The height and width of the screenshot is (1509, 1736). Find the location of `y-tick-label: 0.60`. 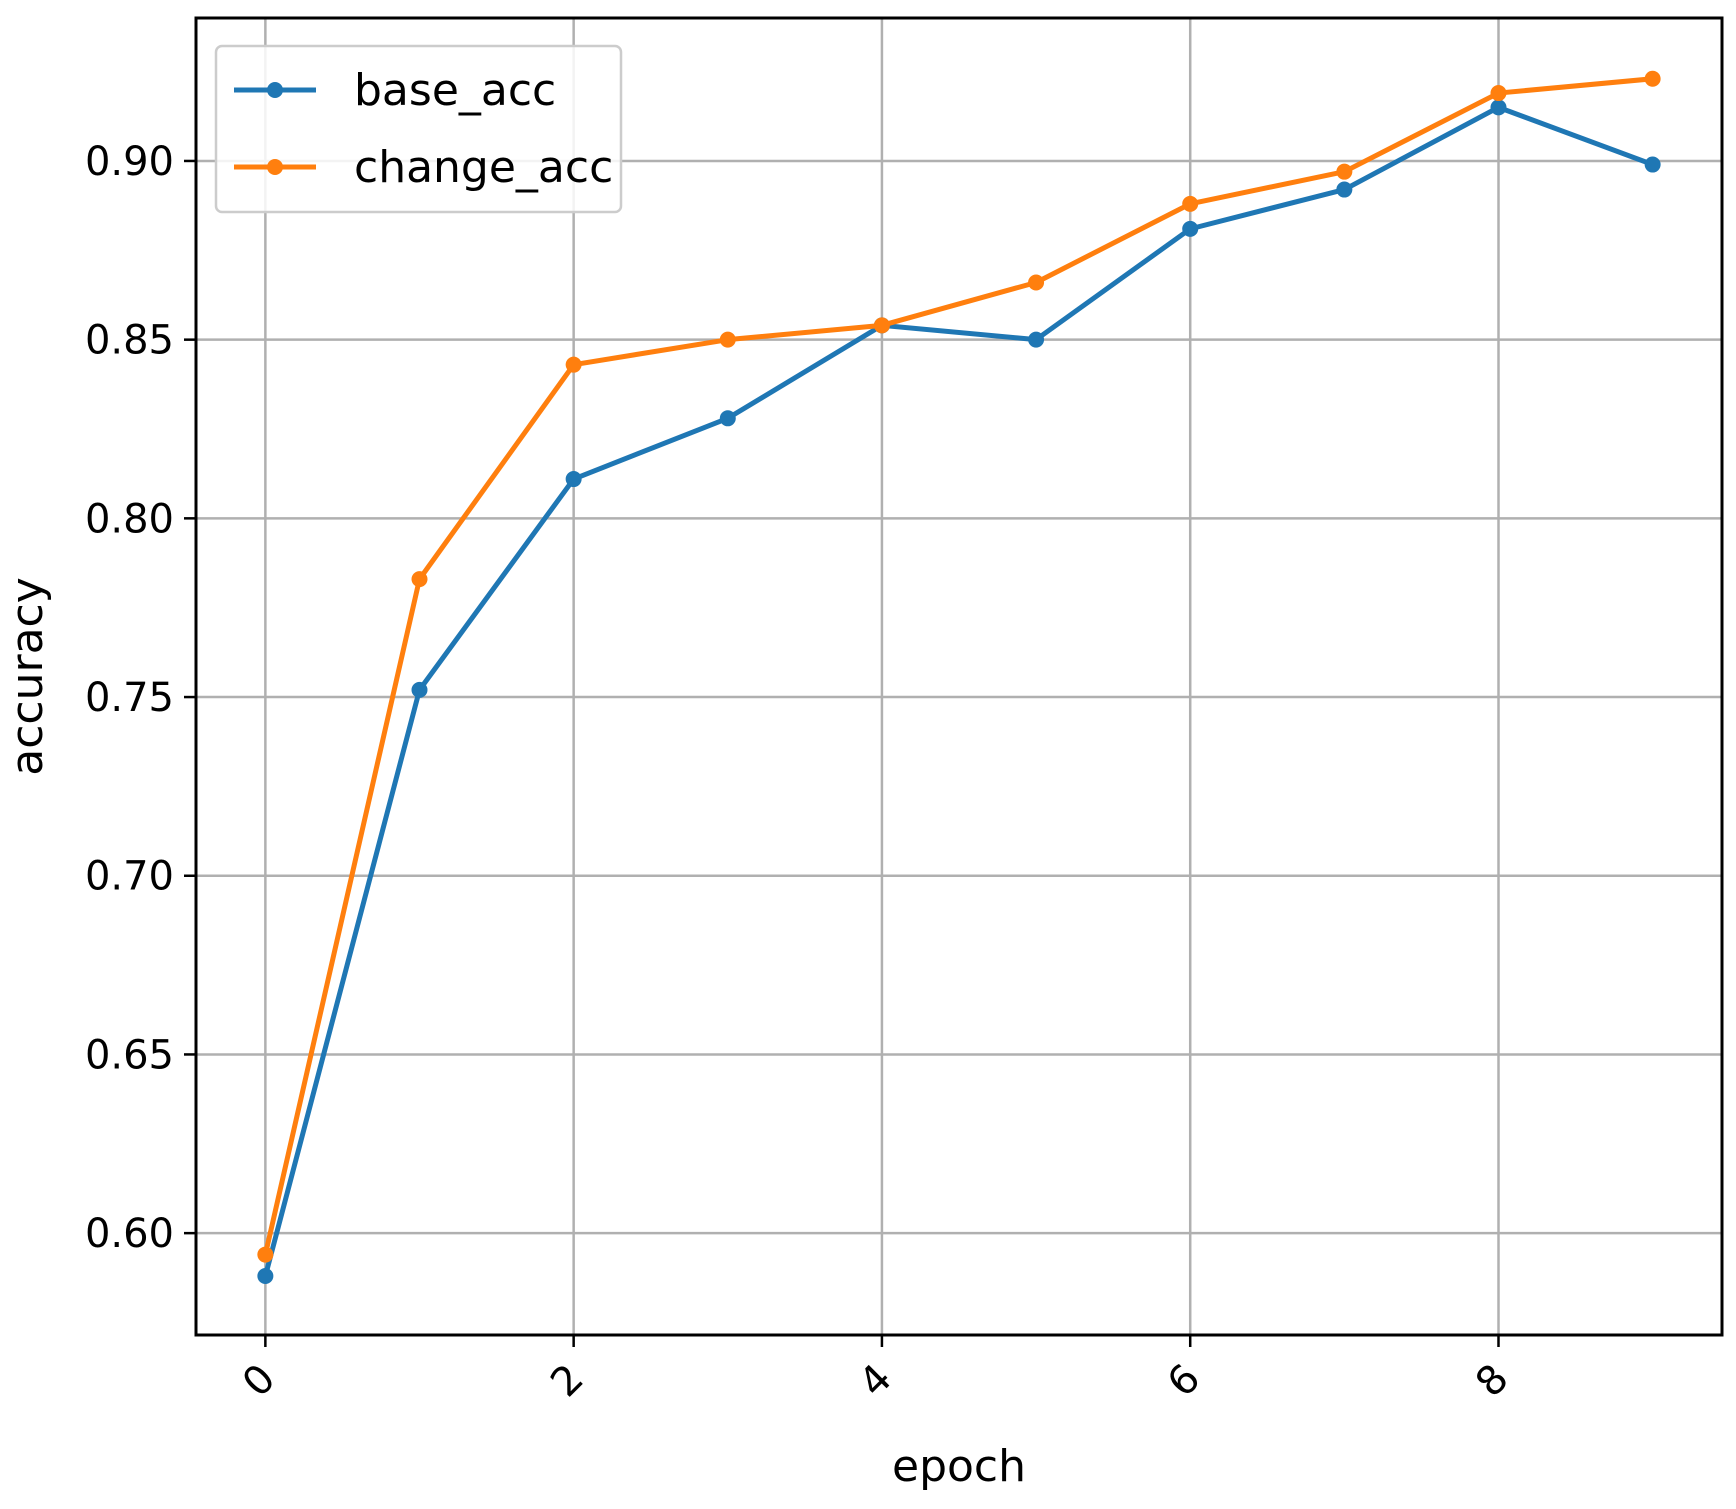

y-tick-label: 0.60 is located at coordinates (129, 1234).